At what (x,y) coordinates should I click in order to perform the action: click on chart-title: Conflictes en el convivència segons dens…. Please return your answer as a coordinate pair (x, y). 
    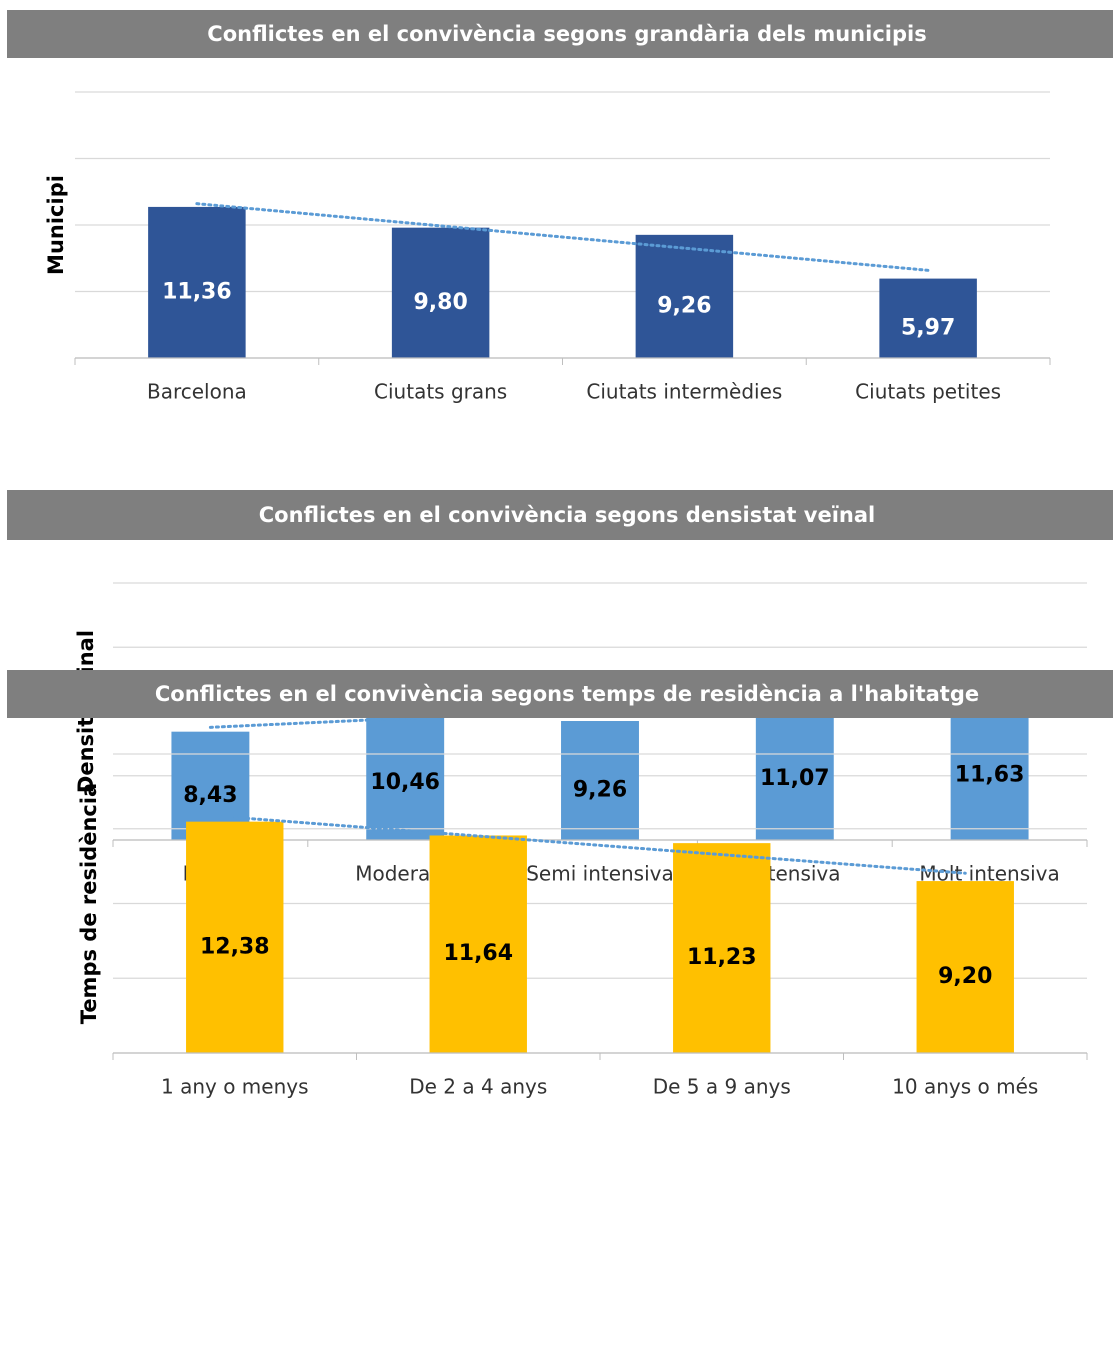
    Looking at the image, I should click on (567, 515).